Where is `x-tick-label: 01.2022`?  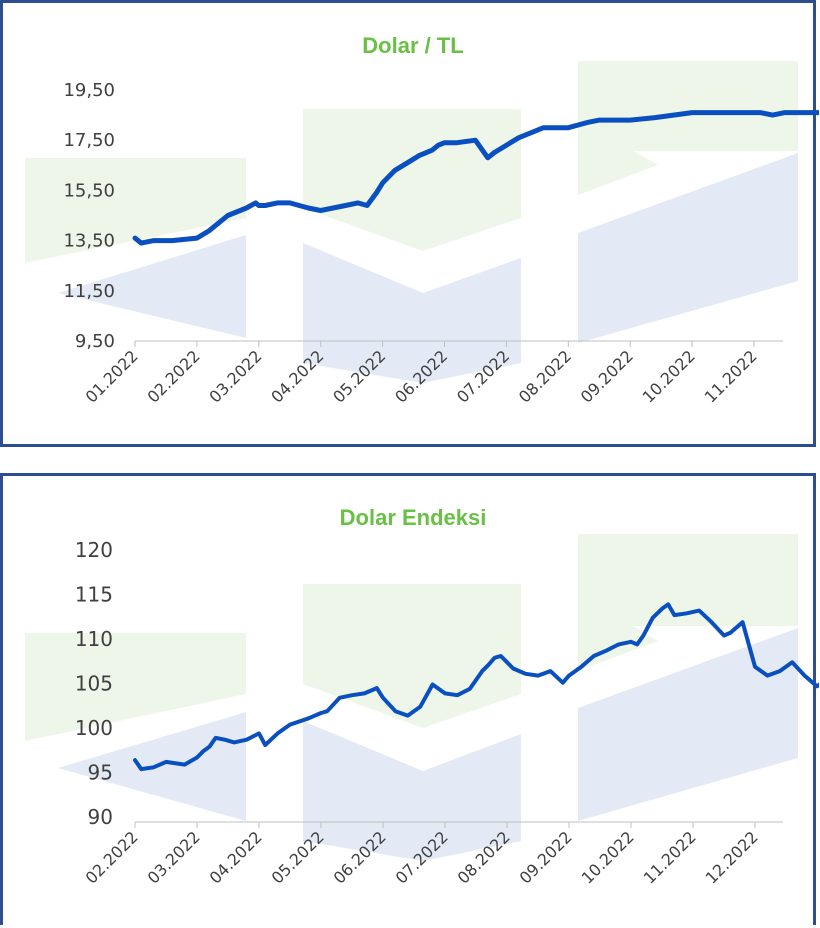 x-tick-label: 01.2022 is located at coordinates (112, 376).